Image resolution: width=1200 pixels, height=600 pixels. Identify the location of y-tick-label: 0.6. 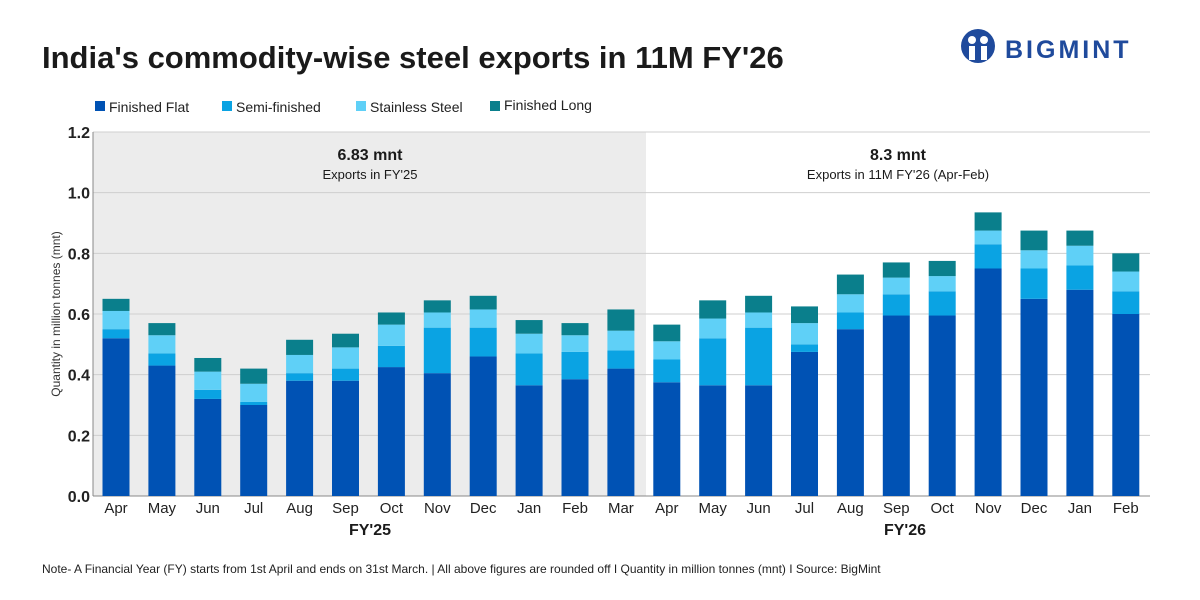
(79, 315).